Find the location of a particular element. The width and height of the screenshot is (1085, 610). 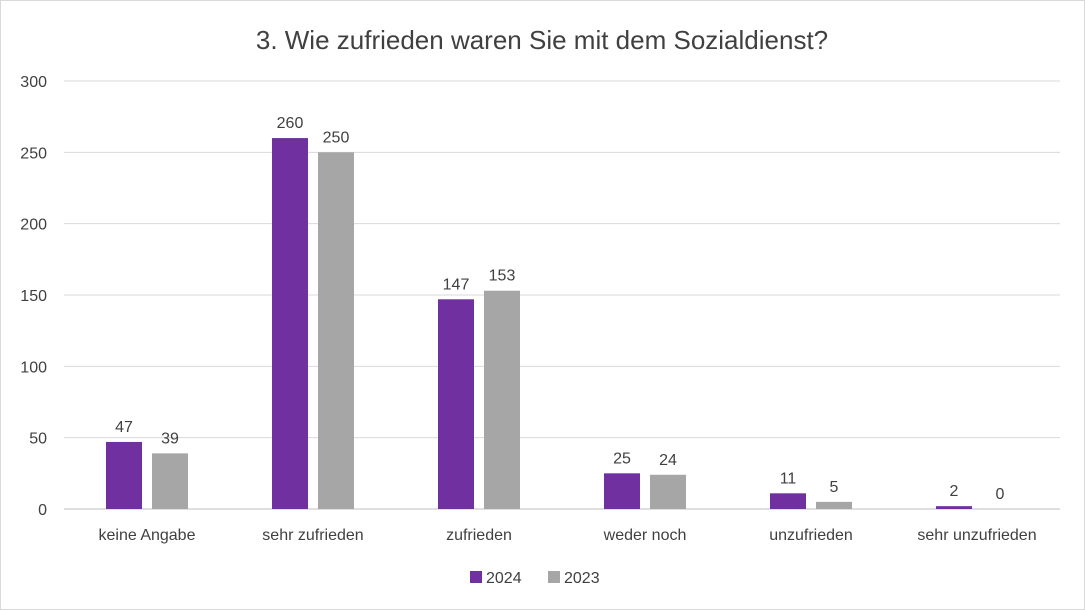

y-tick-label: 150 is located at coordinates (33, 296).